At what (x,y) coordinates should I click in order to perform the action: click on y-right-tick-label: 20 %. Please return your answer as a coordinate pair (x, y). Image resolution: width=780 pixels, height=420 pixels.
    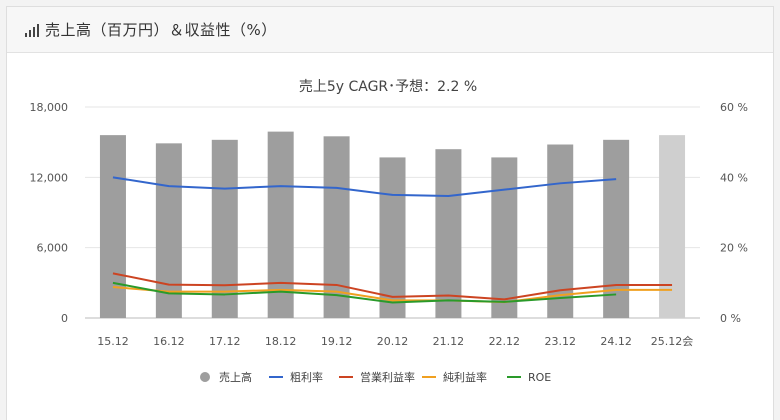
    Looking at the image, I should click on (734, 248).